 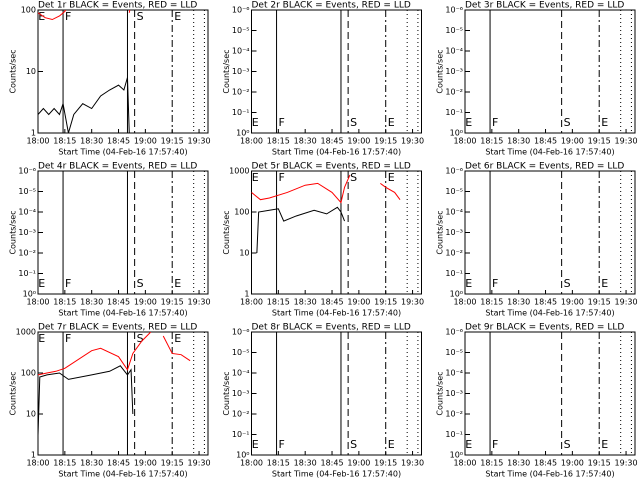 I want to click on panel-title: Det 9r BLACK = Events, RED = LLD, so click(x=544, y=328).